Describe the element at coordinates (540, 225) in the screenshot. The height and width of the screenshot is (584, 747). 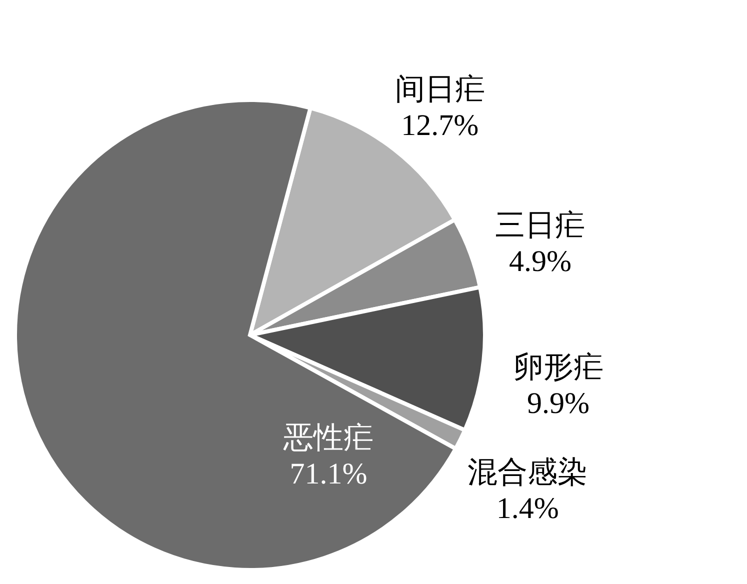
I see `slice-label: 三日疟` at that location.